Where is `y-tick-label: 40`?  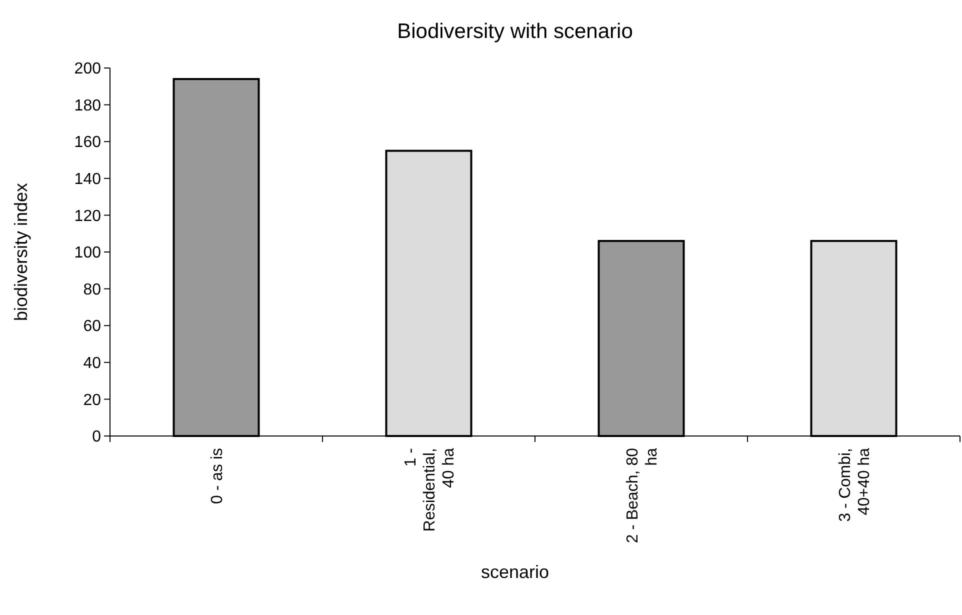
y-tick-label: 40 is located at coordinates (92, 363).